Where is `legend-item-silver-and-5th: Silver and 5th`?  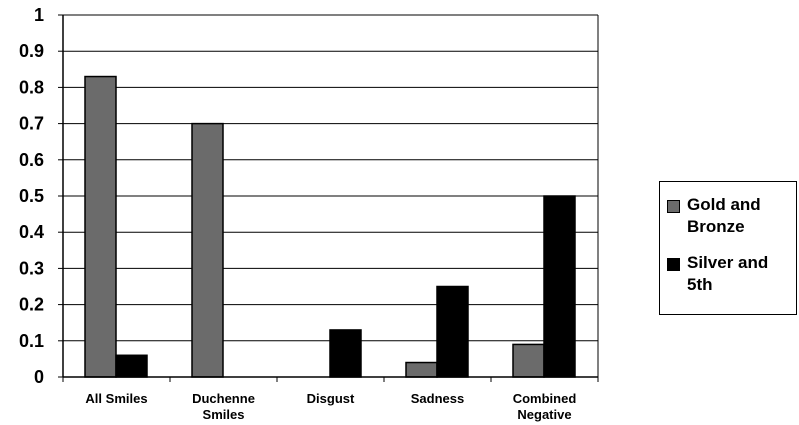 legend-item-silver-and-5th: Silver and 5th is located at coordinates (727, 274).